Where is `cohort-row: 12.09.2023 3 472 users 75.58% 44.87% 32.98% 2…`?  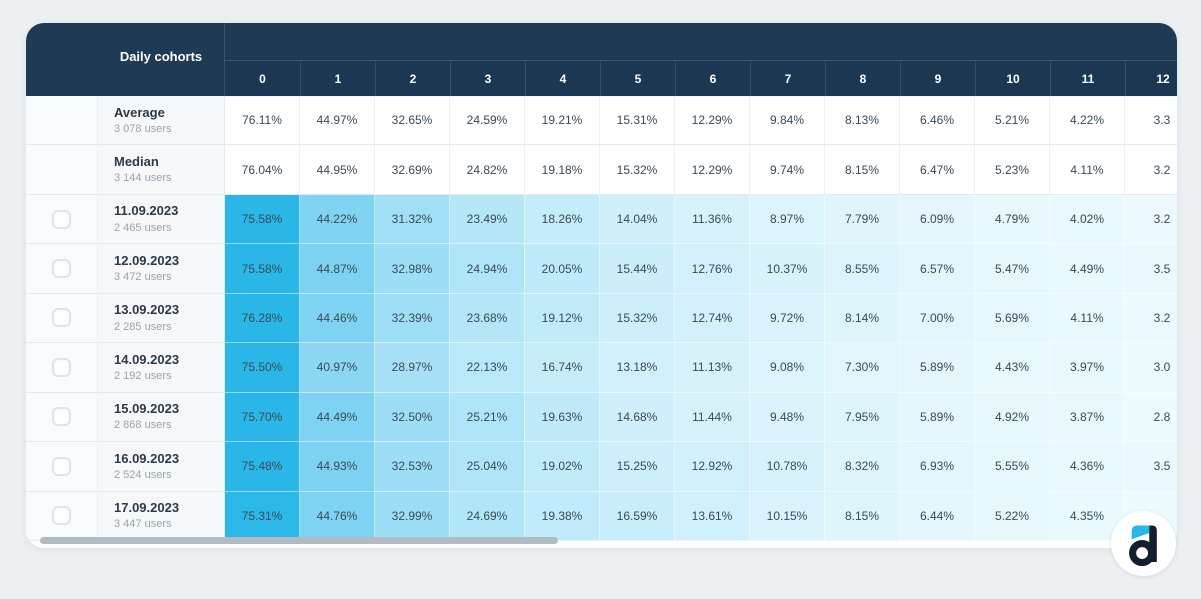
cohort-row: 12.09.2023 3 472 users 75.58% 44.87% 32.98% 2… is located at coordinates (601, 269).